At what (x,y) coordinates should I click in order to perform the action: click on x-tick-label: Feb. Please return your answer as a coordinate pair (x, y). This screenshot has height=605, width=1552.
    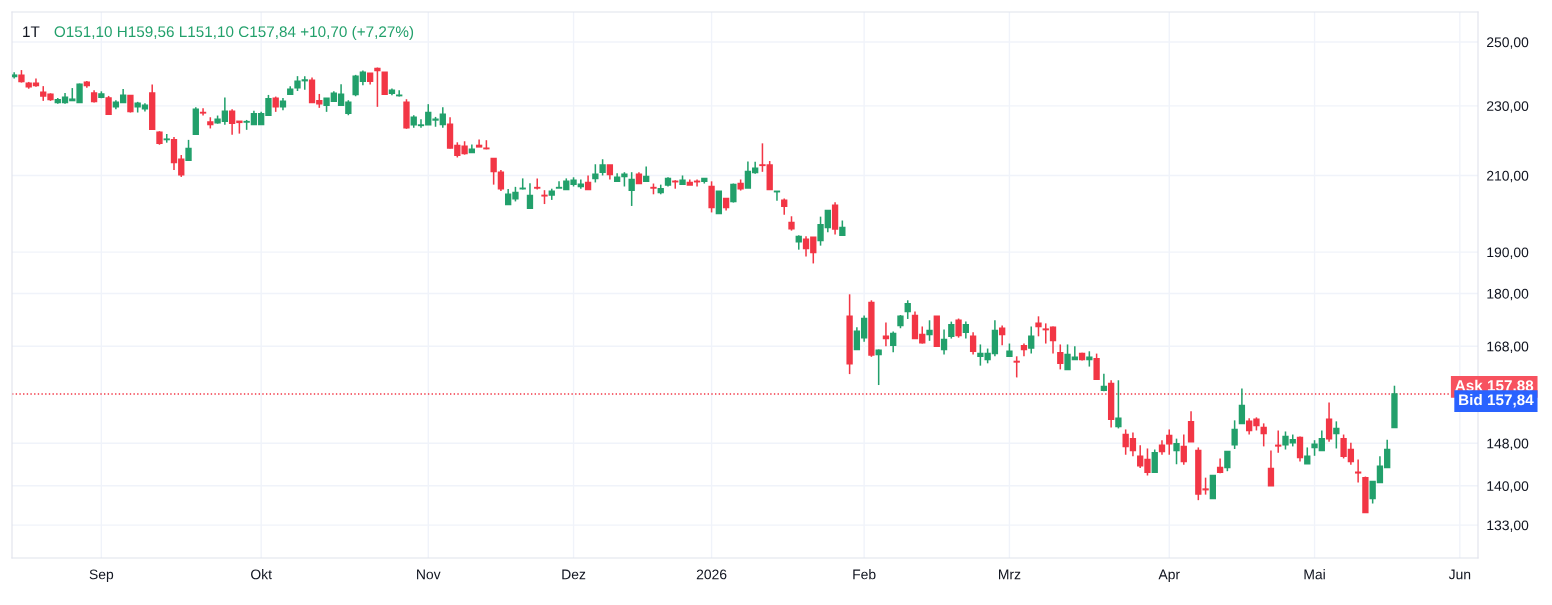
    Looking at the image, I should click on (864, 574).